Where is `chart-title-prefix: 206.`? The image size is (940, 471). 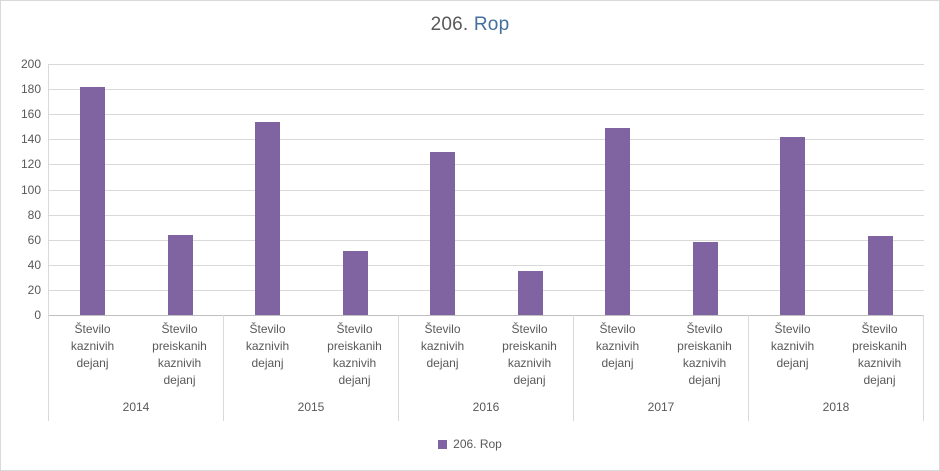 chart-title-prefix: 206. is located at coordinates (449, 24).